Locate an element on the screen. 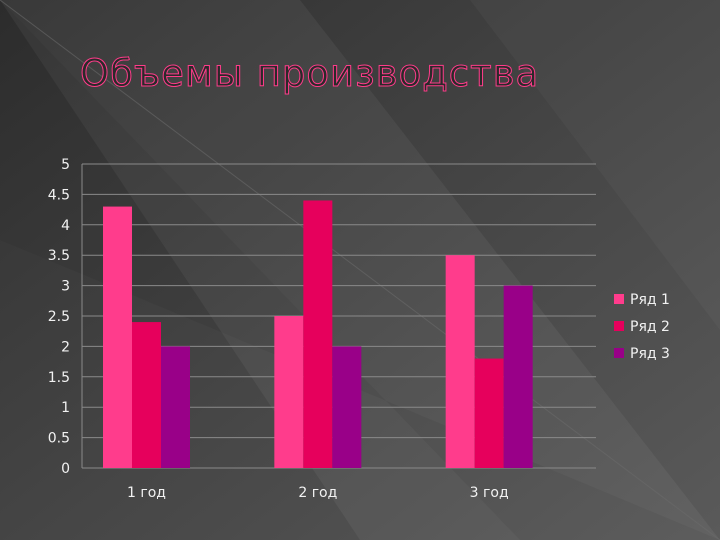 The height and width of the screenshot is (540, 720). y-tick-label: 3 is located at coordinates (65, 287).